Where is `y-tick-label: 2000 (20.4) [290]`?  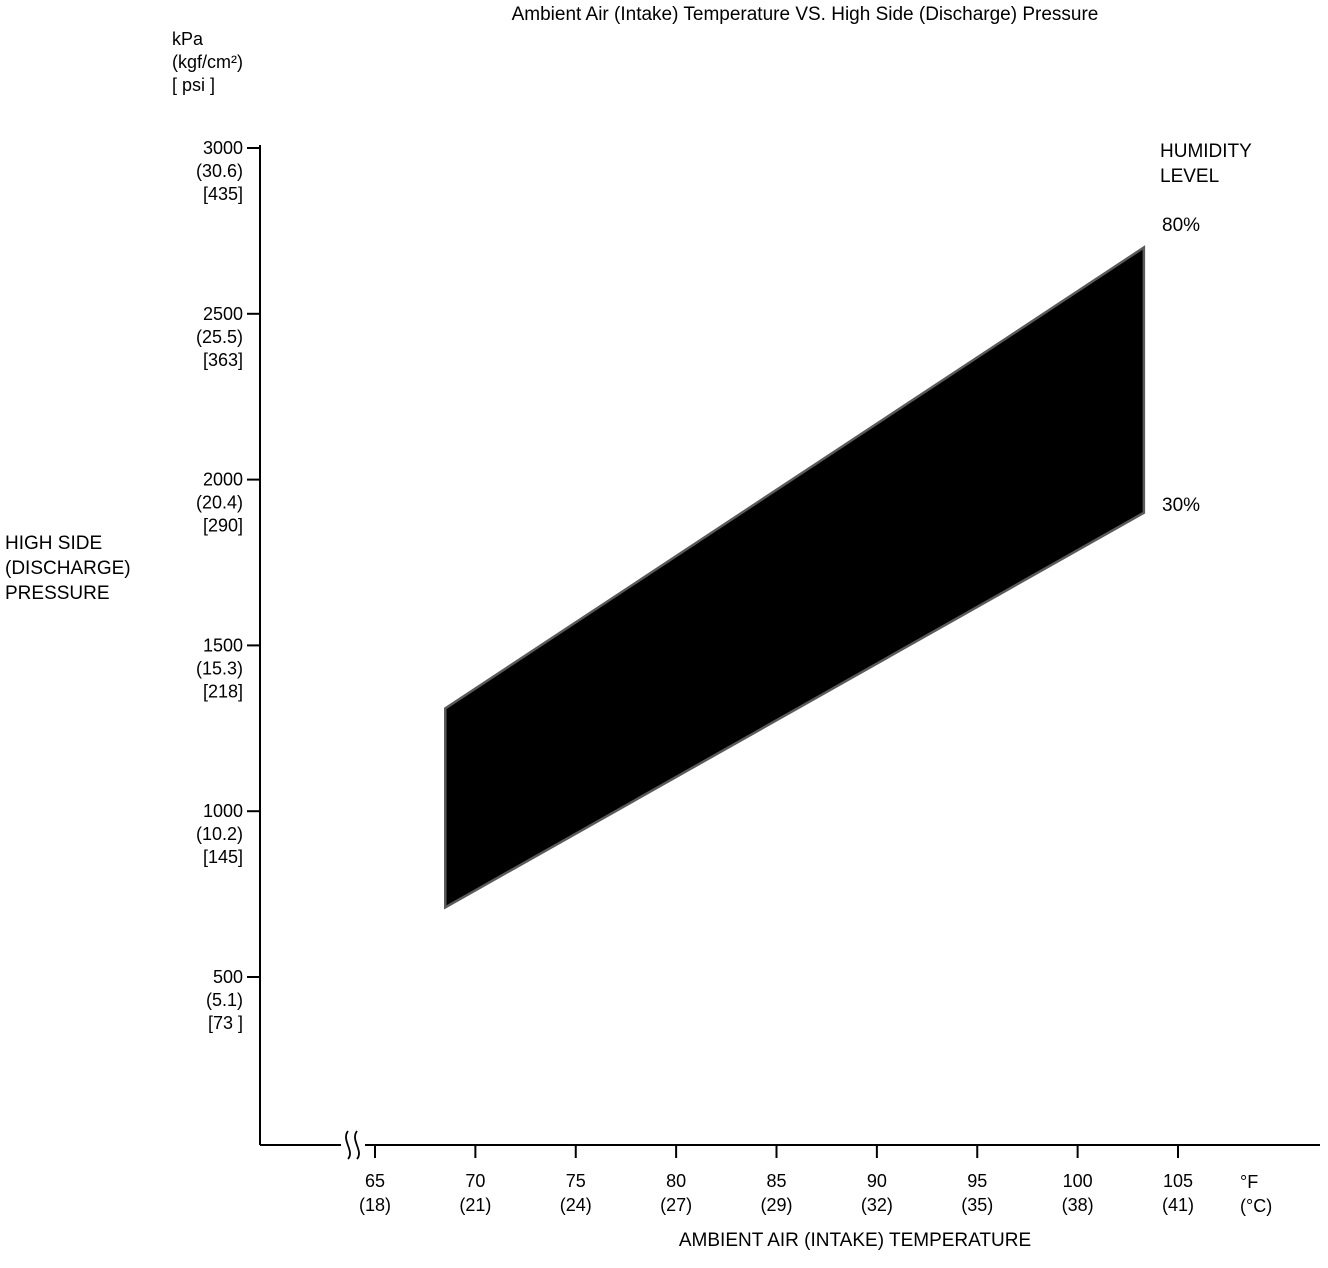 y-tick-label: 2000 (20.4) [290] is located at coordinates (219, 503).